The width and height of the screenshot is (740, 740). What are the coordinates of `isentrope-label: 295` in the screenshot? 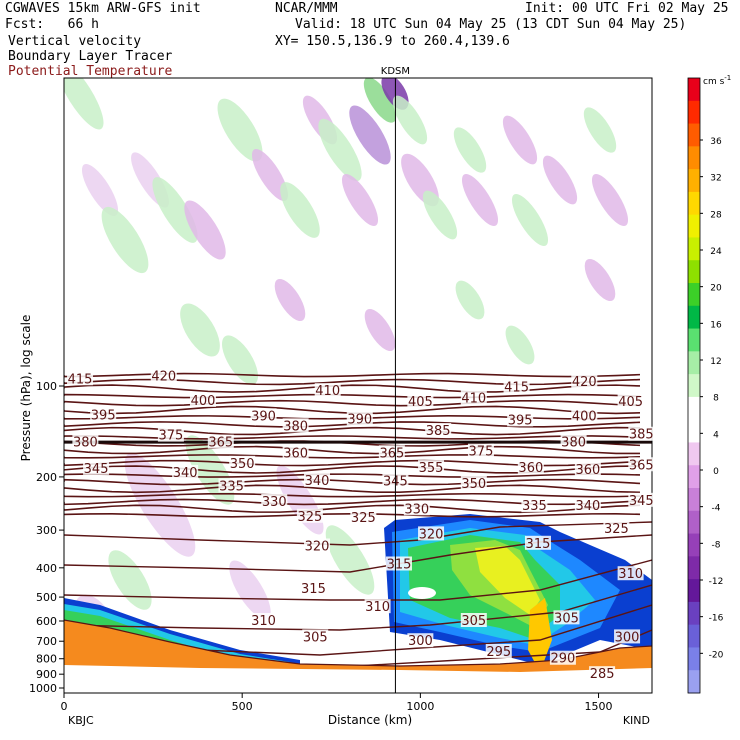 It's located at (498, 652).